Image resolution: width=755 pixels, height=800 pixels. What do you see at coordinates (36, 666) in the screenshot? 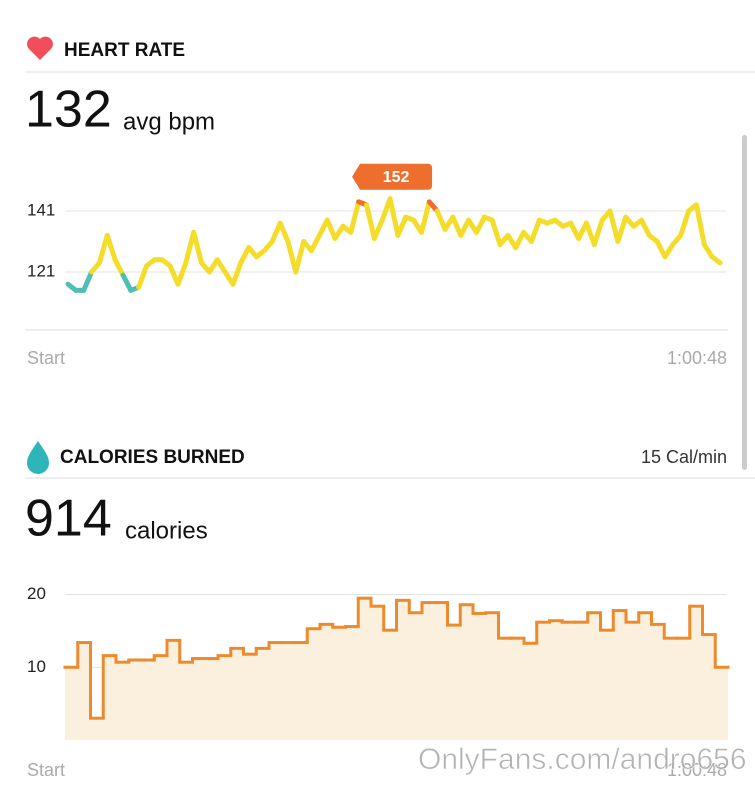
I see `y-tick-label: 10` at bounding box center [36, 666].